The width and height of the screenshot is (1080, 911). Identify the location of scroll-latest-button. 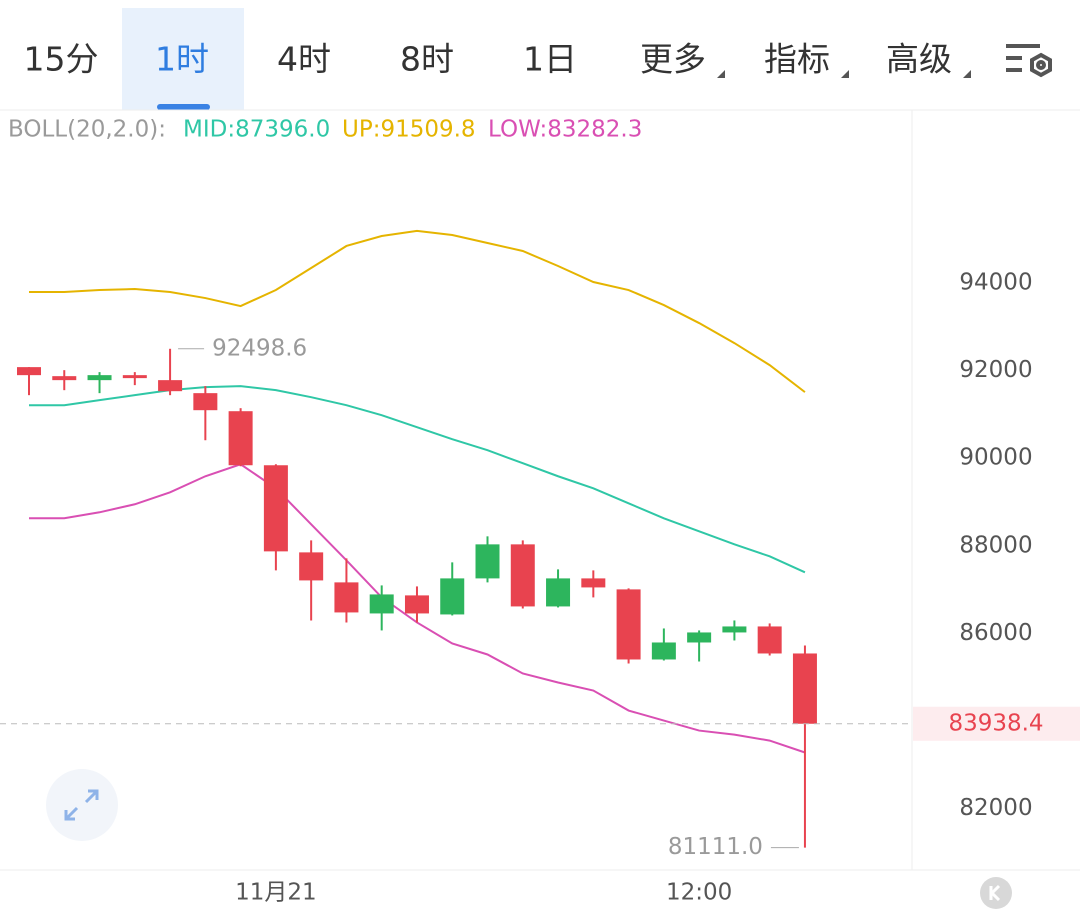
(996, 893).